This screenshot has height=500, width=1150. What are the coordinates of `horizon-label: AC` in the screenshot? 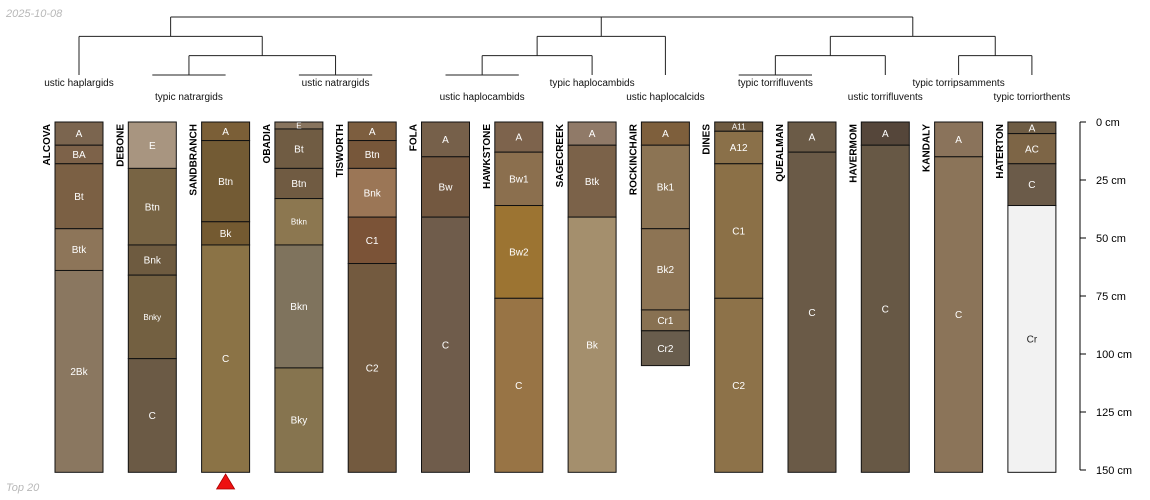 It's located at (1032, 149).